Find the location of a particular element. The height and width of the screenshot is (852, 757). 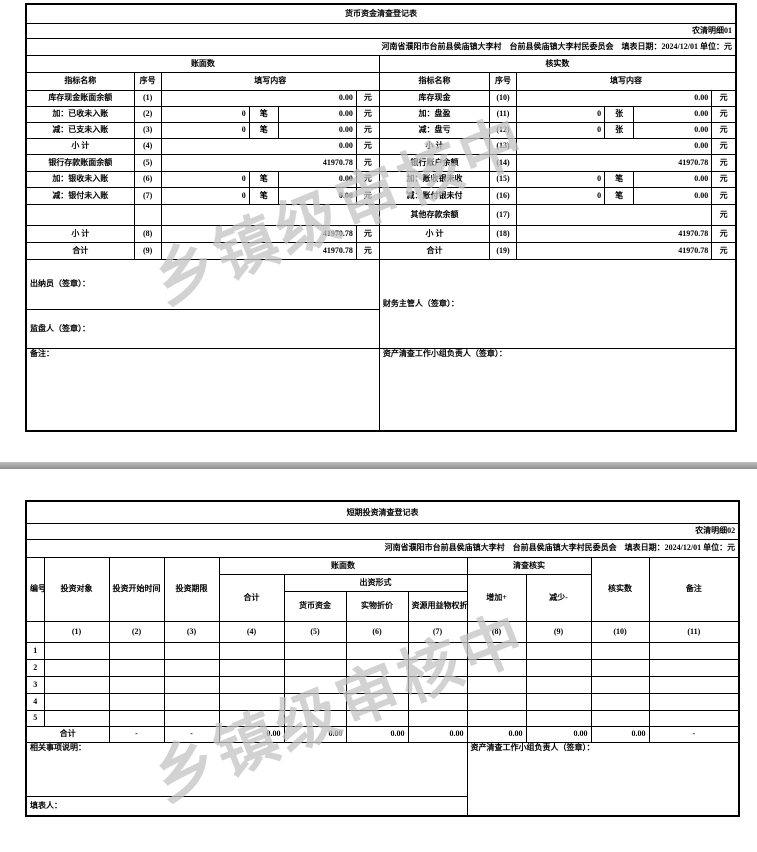

seq-cell: (16) is located at coordinates (503, 195).